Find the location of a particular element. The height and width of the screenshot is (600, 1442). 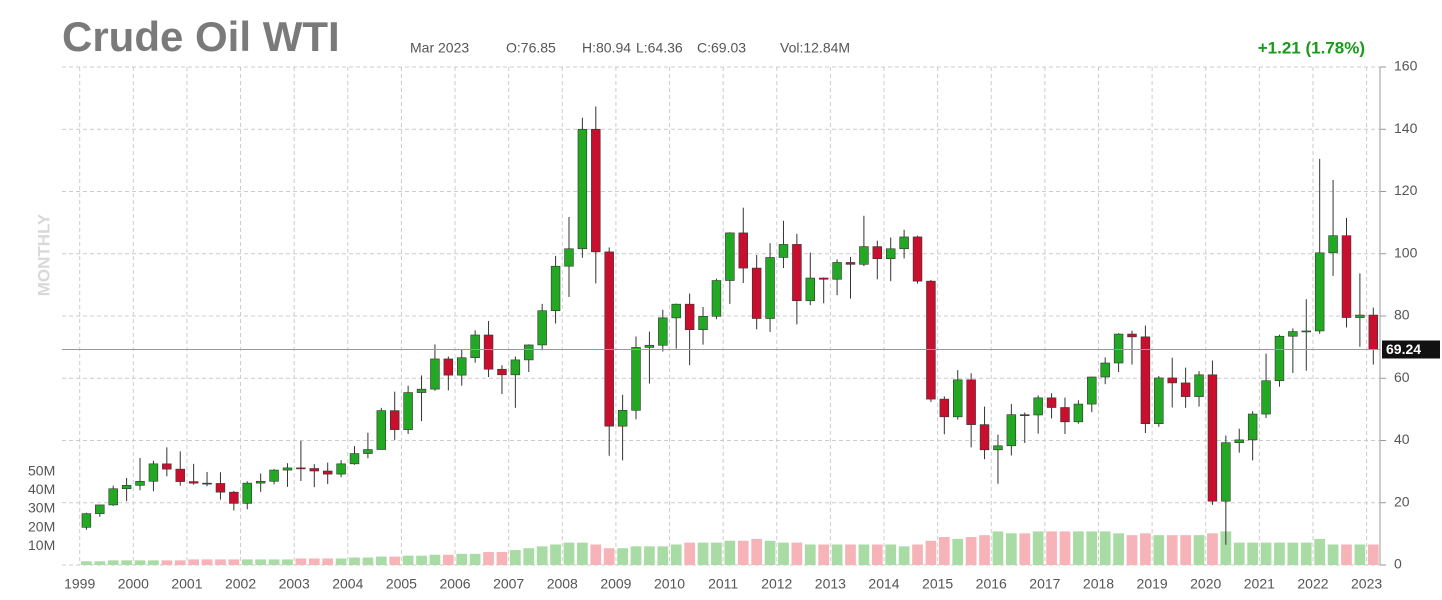

y-tick-label: 20 is located at coordinates (1402, 501).